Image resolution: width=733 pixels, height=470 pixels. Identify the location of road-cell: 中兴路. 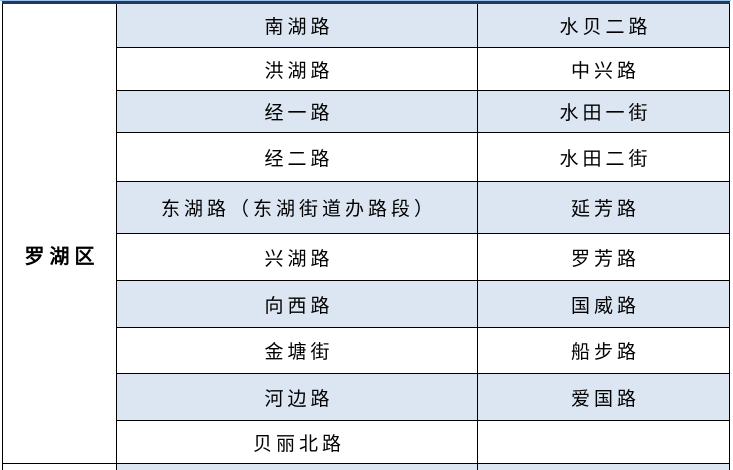
(603, 69).